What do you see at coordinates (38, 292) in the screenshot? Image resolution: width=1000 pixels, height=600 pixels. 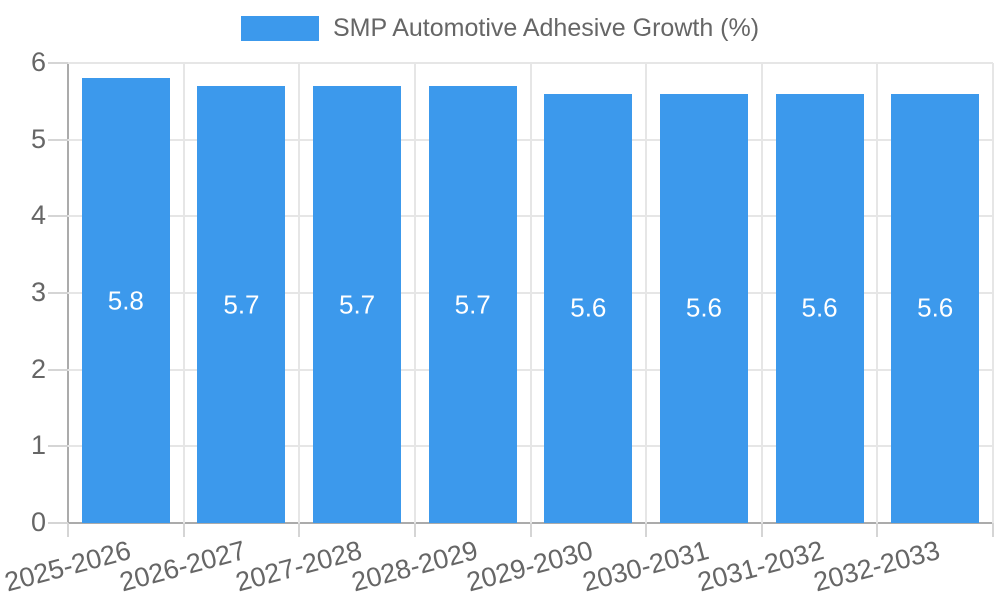 I see `y-tick-label: 3` at bounding box center [38, 292].